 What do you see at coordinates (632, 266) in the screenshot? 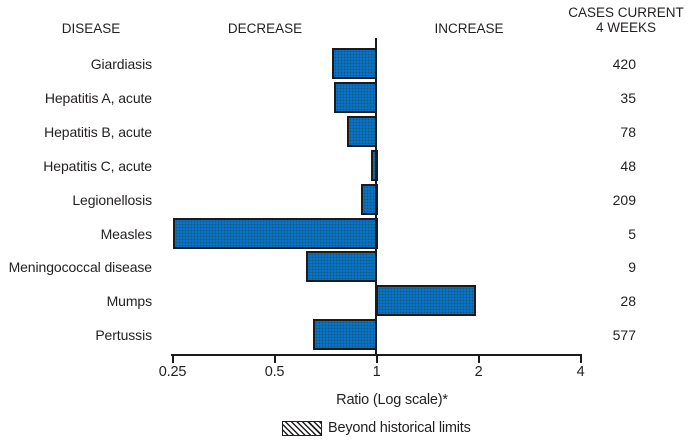
I see `row-count: 9` at bounding box center [632, 266].